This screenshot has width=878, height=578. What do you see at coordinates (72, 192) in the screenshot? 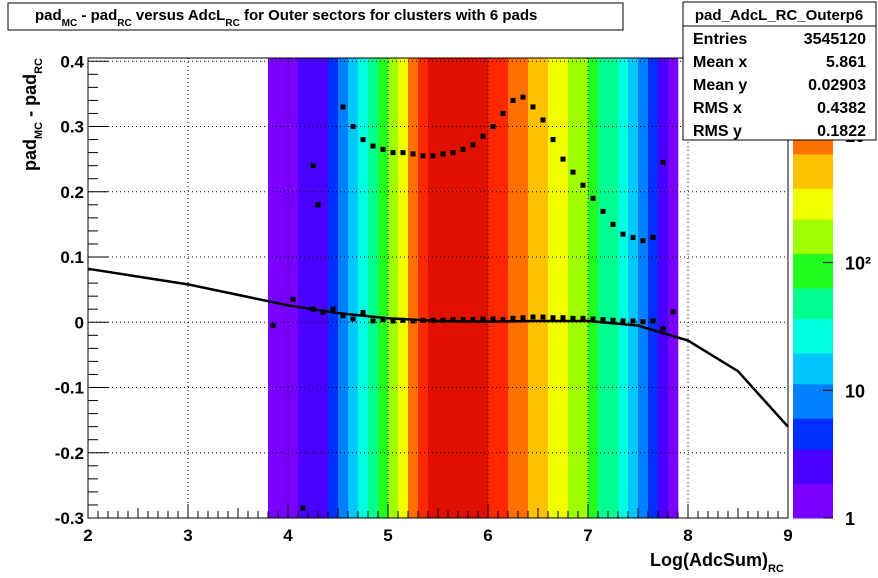
I see `y-tick-label: 0.2` at bounding box center [72, 192].